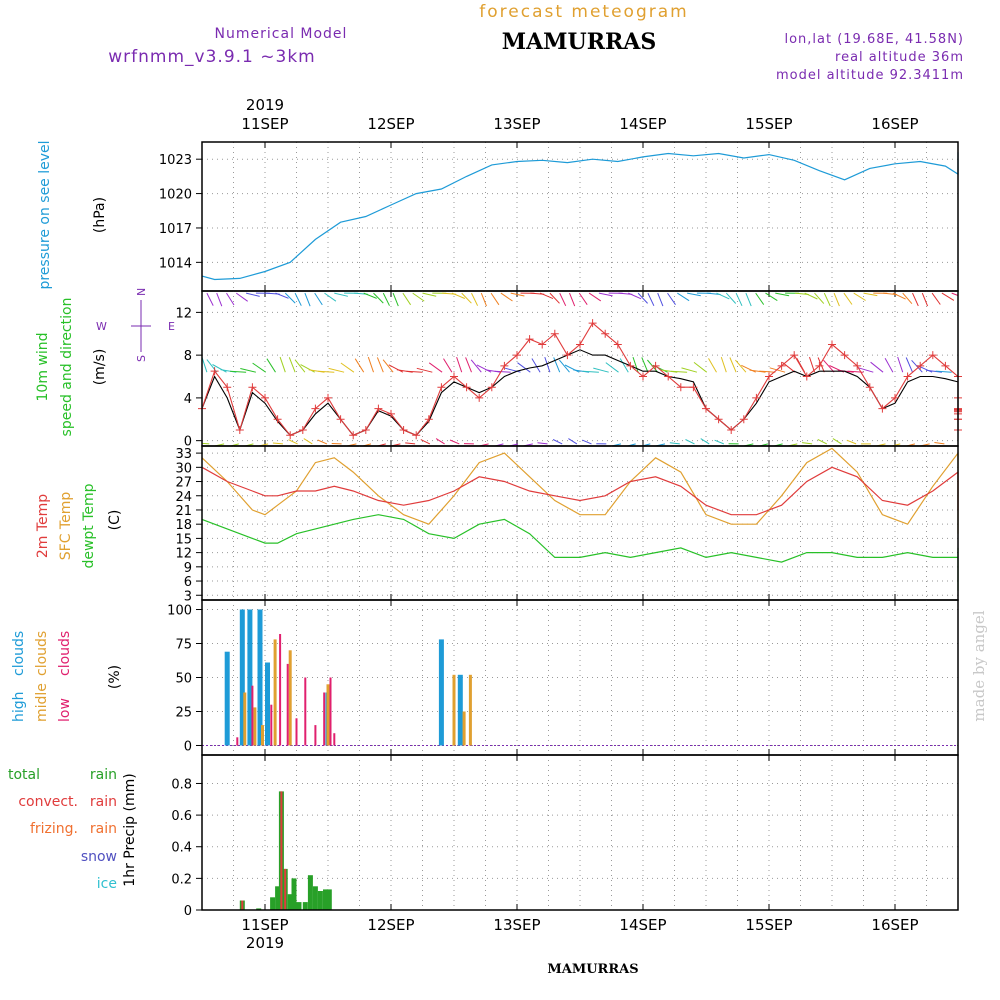  I want to click on clouds-ytick-label: 0, so click(188, 746).